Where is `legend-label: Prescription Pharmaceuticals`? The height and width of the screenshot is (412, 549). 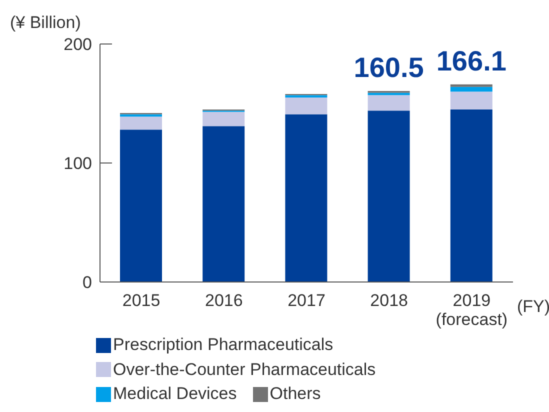
legend-label: Prescription Pharmaceuticals is located at coordinates (223, 345).